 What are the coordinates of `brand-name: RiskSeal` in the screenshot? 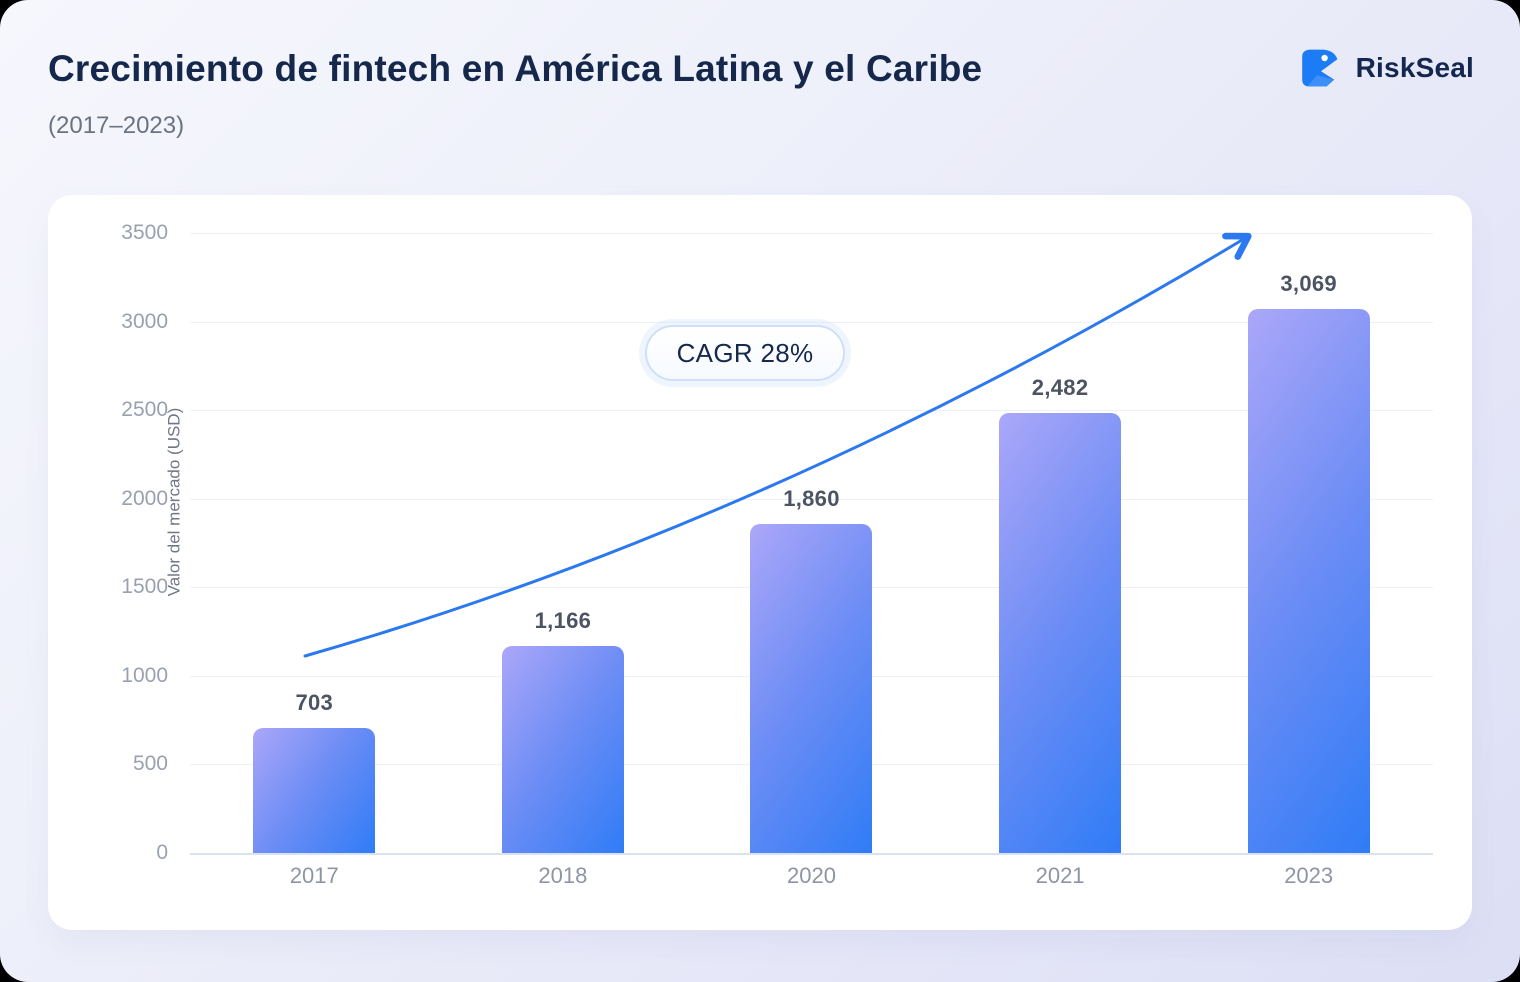 It's located at (1414, 67).